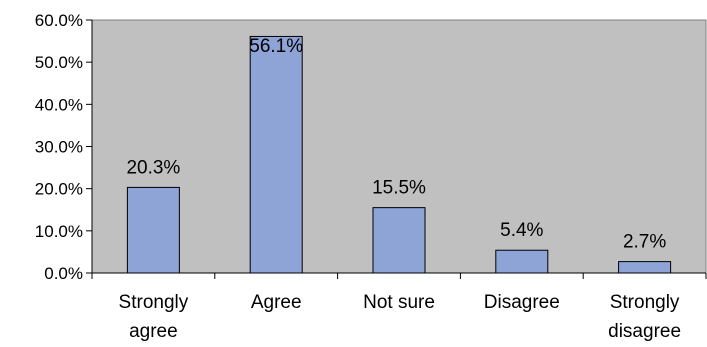  What do you see at coordinates (59, 62) in the screenshot?
I see `y-tick-label: 50.0%` at bounding box center [59, 62].